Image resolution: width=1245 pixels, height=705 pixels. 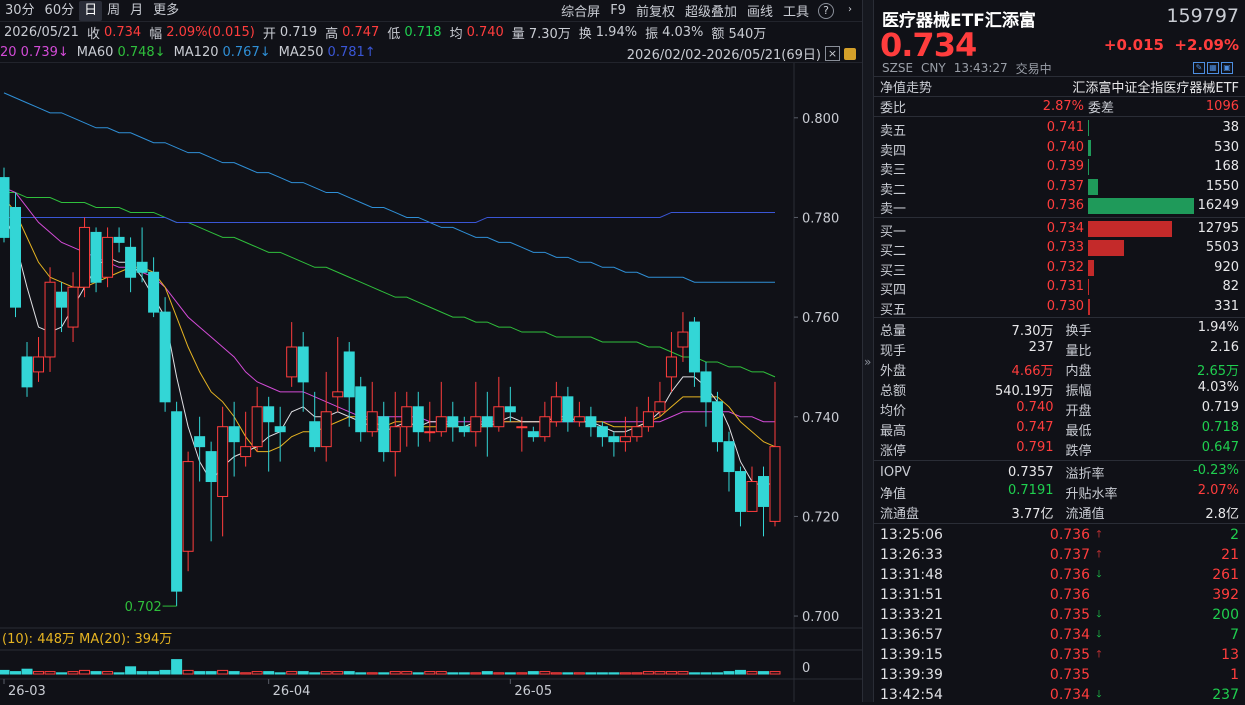 What do you see at coordinates (893, 308) in the screenshot?
I see `level-label: 买五` at bounding box center [893, 308].